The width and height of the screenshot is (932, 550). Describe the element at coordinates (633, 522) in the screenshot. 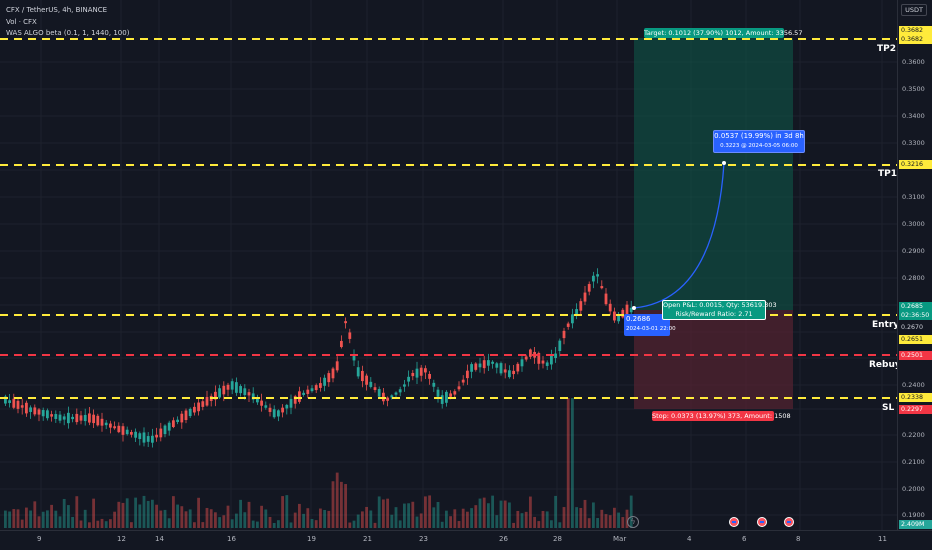

I see `lightning-icon: ϟ` at that location.